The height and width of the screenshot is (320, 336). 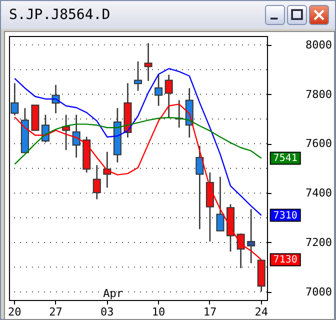 What do you see at coordinates (55, 312) in the screenshot?
I see `x-tick-label: 27` at bounding box center [55, 312].